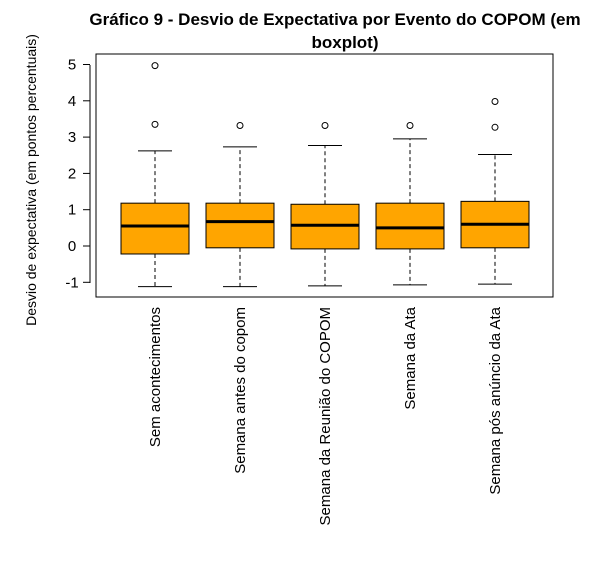 The image size is (610, 565). What do you see at coordinates (72, 173) in the screenshot?
I see `y-tick-label: 2` at bounding box center [72, 173].